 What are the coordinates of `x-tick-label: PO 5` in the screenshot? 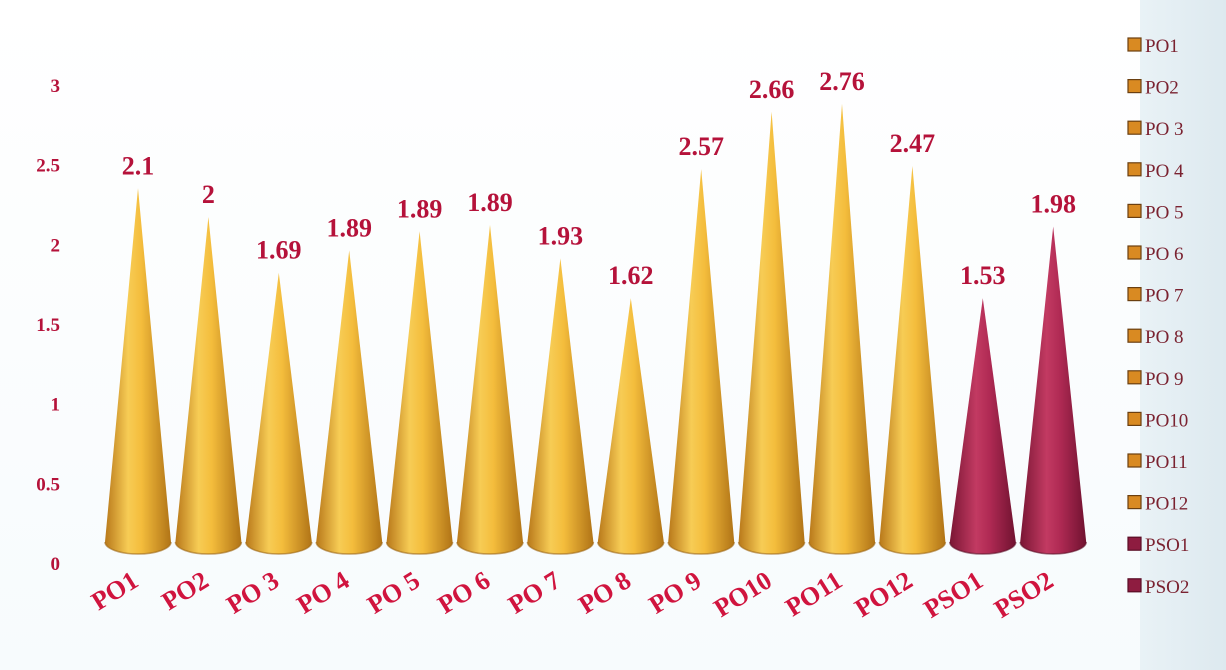 It's located at (393, 592).